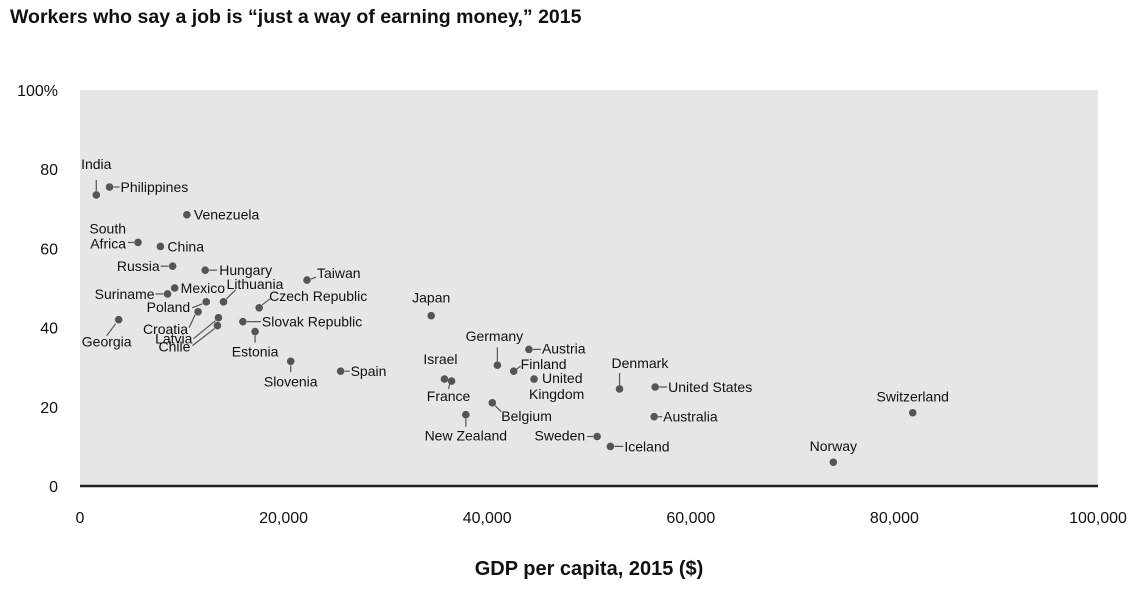  Describe the element at coordinates (291, 381) in the screenshot. I see `data-label: Slovenia` at that location.